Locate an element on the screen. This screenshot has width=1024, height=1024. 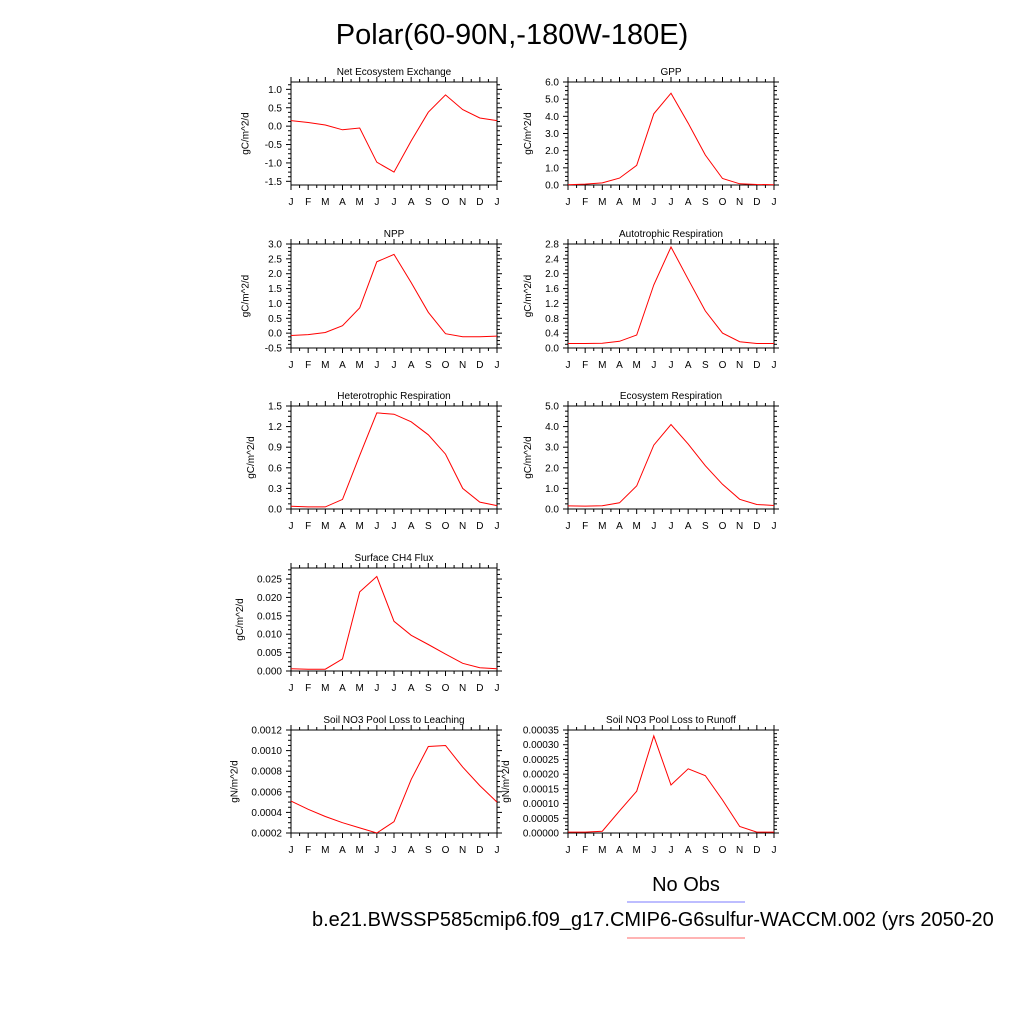
y-tick-label: 0.0006 is located at coordinates (266, 792).